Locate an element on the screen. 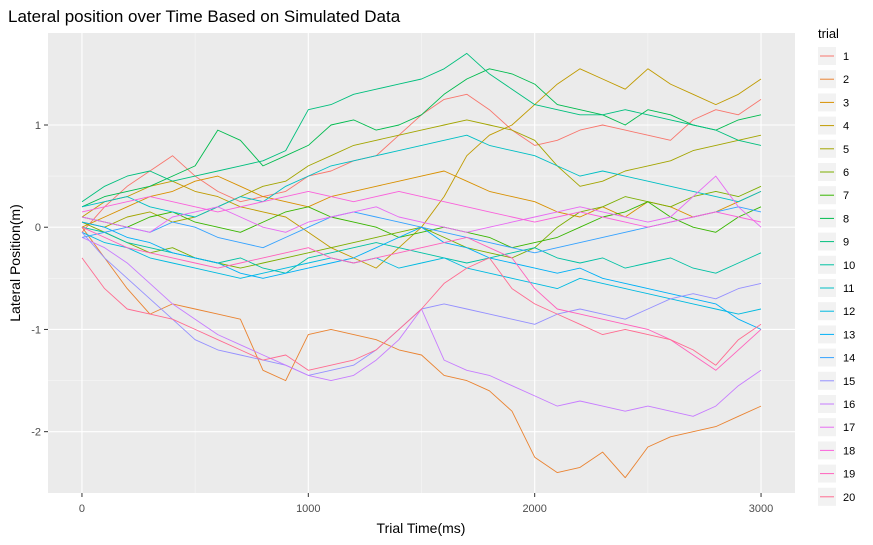 The image size is (873, 545). legend-label: 7 is located at coordinates (846, 196).